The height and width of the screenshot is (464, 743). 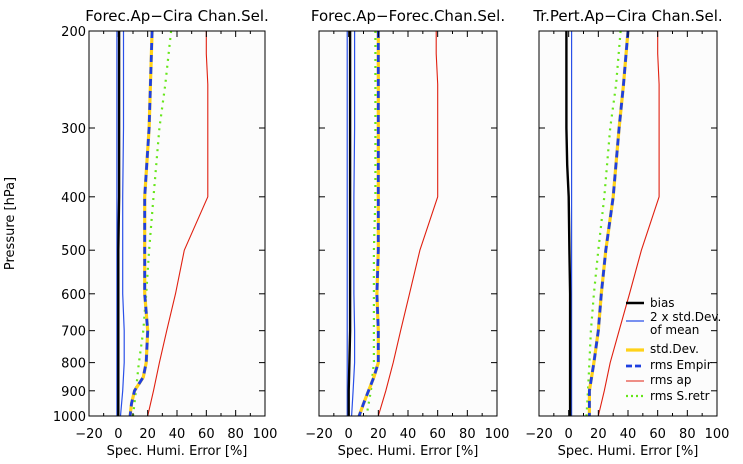 I want to click on legend-label: rms Empir, so click(x=681, y=365).